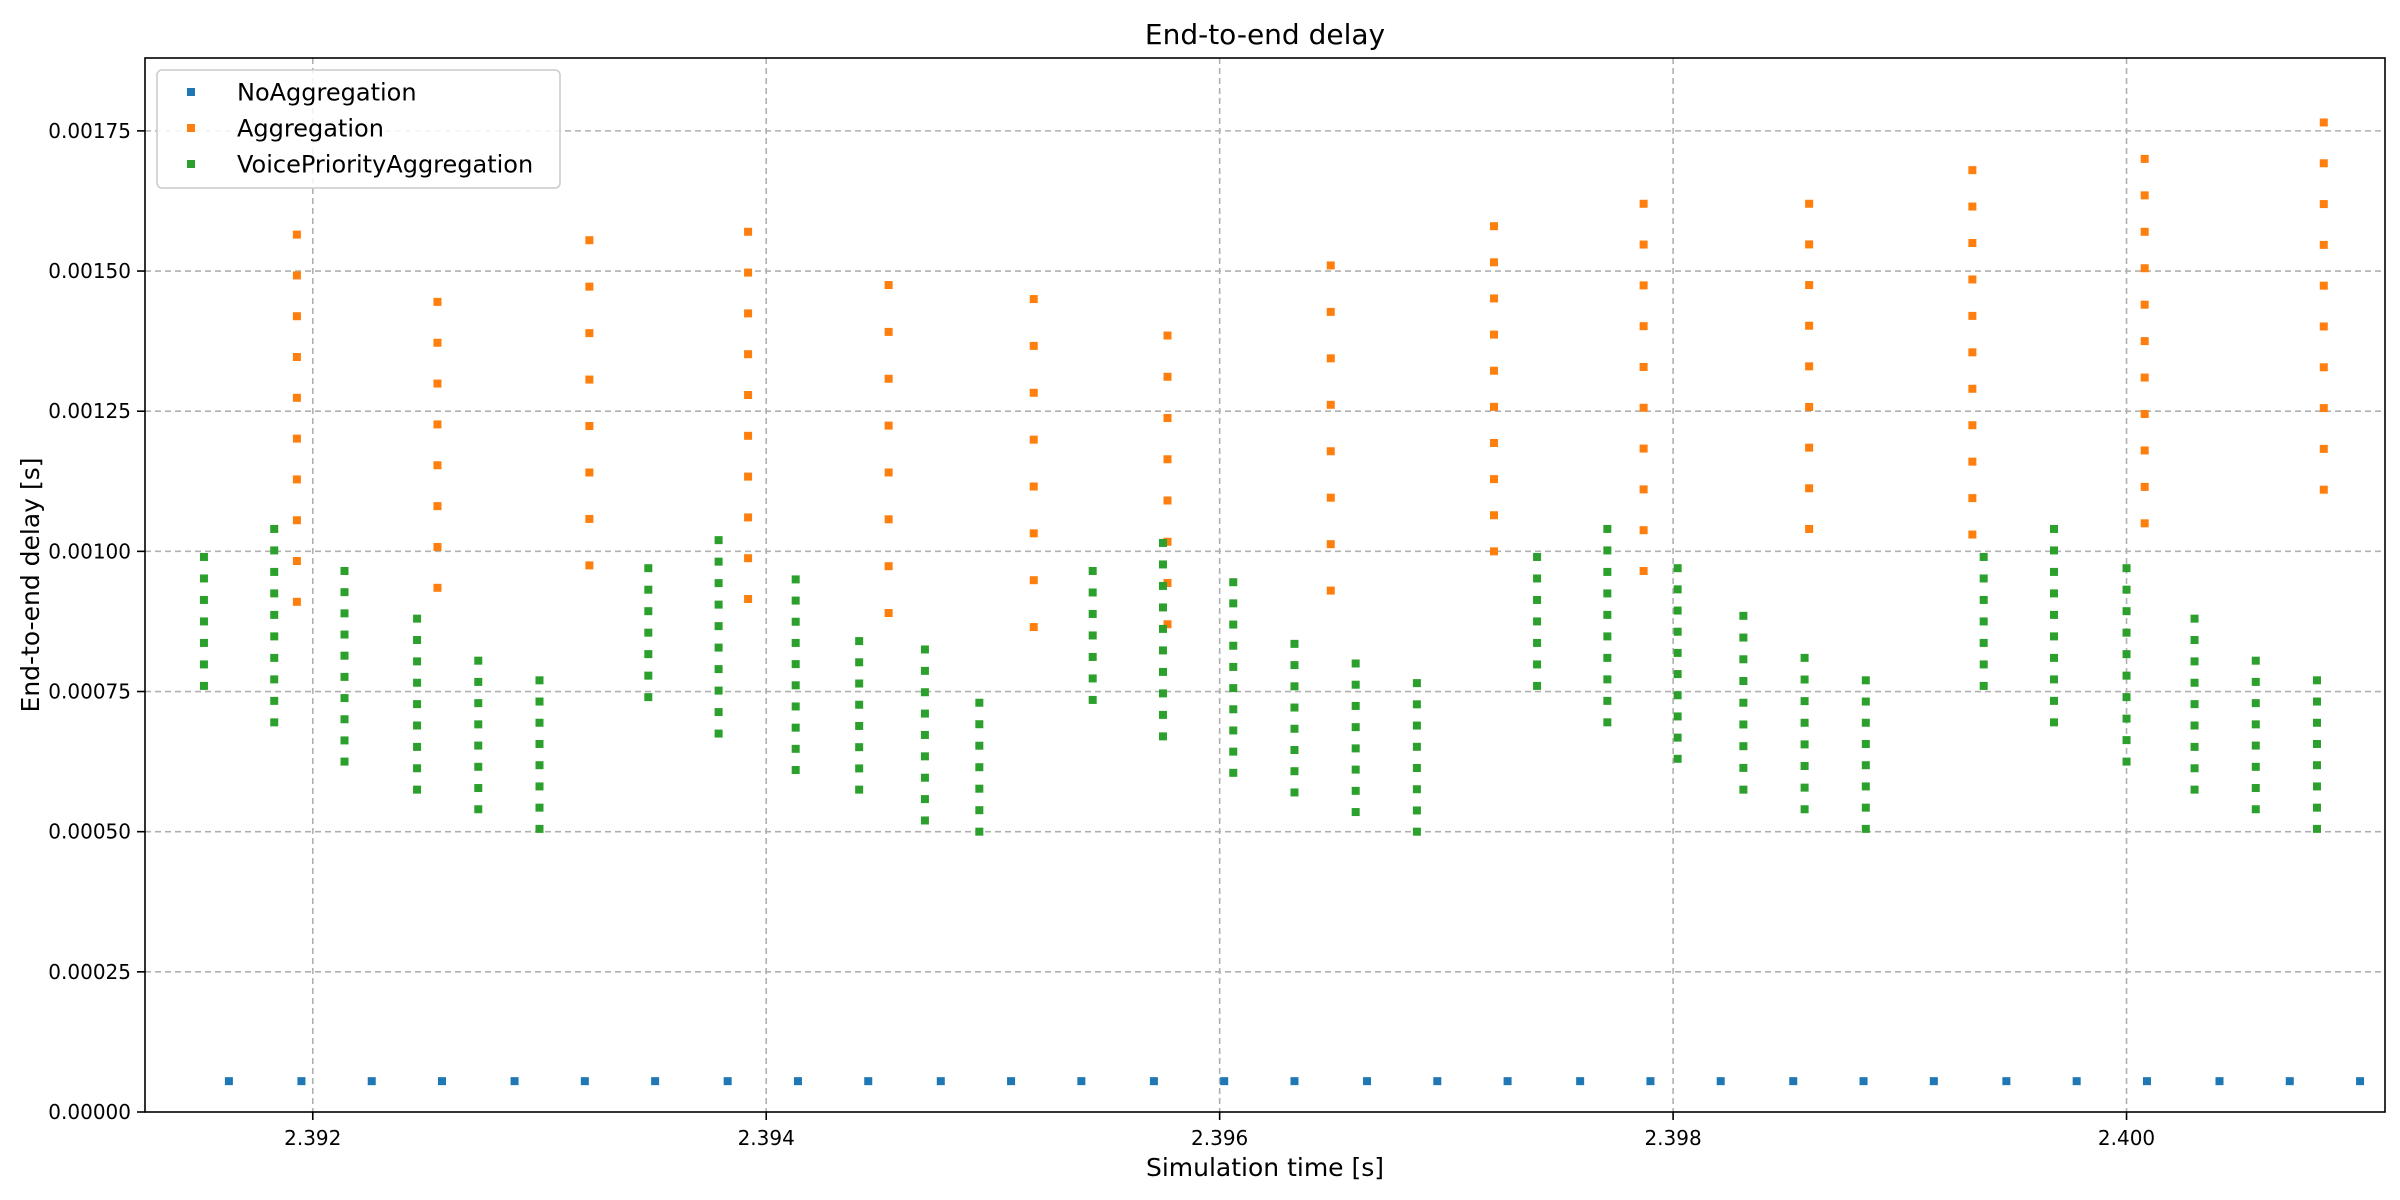 This screenshot has width=2400, height=1200. I want to click on x-tick-label: 2.394, so click(766, 1138).